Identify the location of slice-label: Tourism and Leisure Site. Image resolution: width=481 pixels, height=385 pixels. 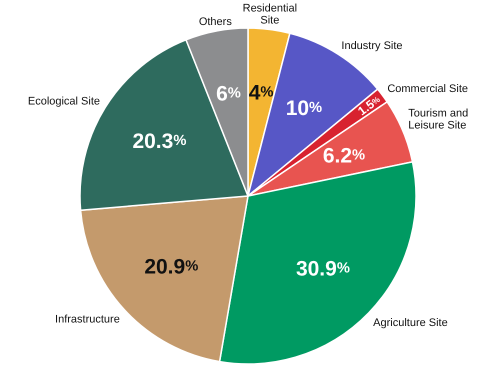
(438, 119).